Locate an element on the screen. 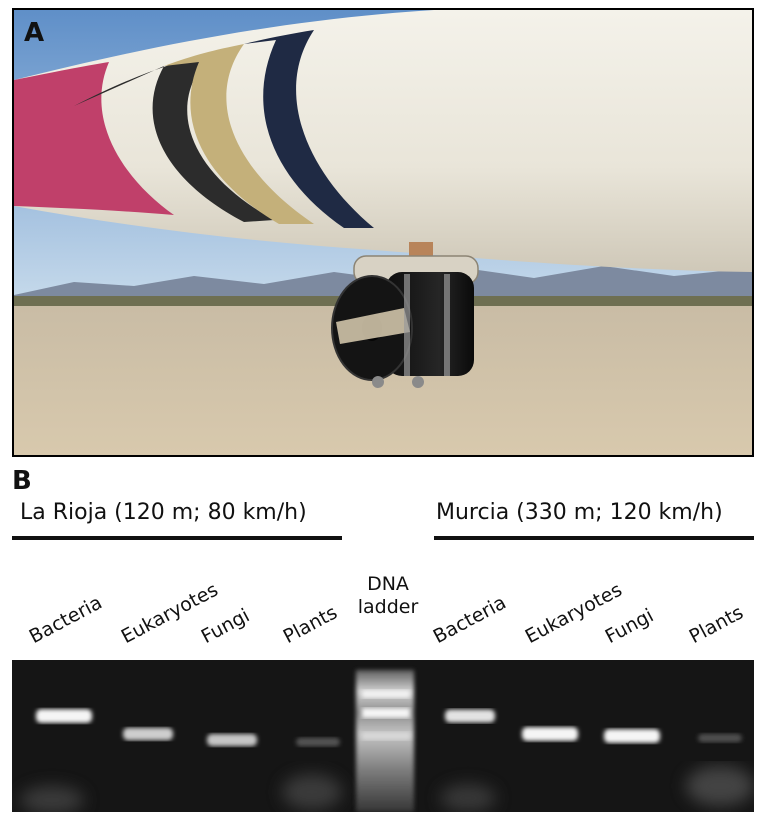 This screenshot has width=762, height=814. gel-band-la-rioja-plants is located at coordinates (318, 742).